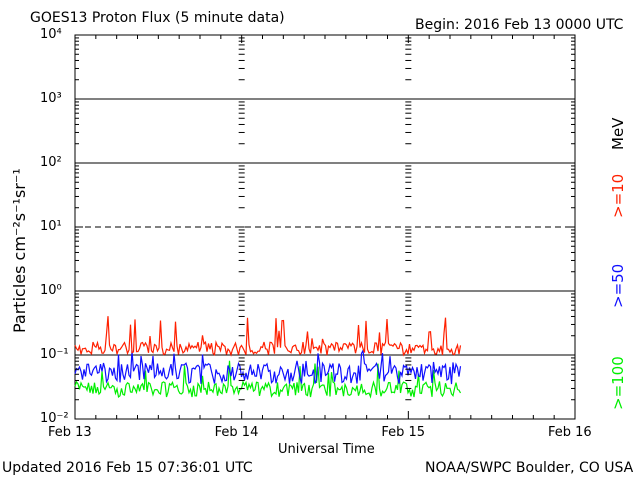 The height and width of the screenshot is (480, 640). What do you see at coordinates (51, 290) in the screenshot?
I see `y-tick-label: 10⁰` at bounding box center [51, 290].